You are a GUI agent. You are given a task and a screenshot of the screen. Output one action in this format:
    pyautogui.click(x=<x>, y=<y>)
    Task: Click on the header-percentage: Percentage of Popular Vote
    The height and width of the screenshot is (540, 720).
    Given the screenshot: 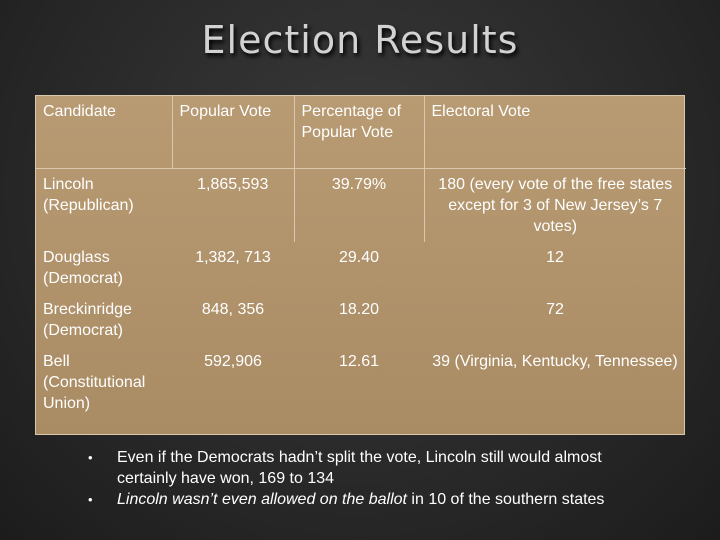 What is the action you would take?
    pyautogui.click(x=359, y=132)
    